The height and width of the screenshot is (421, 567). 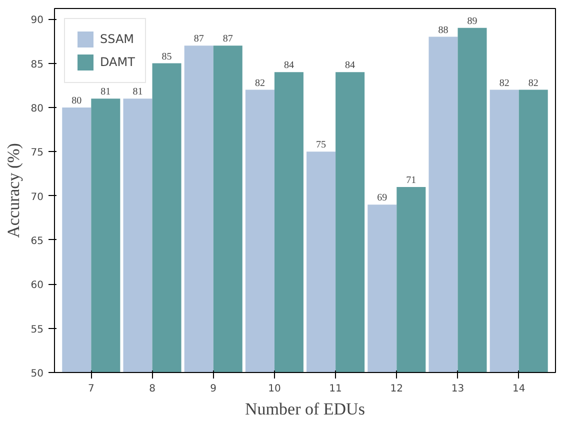 I want to click on legend-label: DAMT, so click(x=117, y=62).